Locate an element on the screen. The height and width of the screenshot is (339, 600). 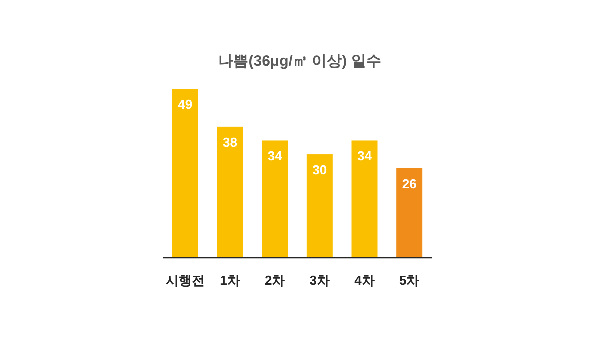
x-tick-label: 3차 is located at coordinates (320, 280).